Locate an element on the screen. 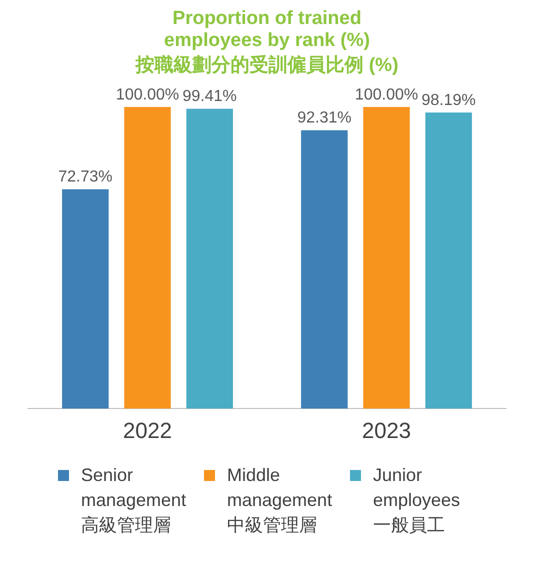 The height and width of the screenshot is (564, 534). chart-title: Proportion of trained employees by rank (%) is located at coordinates (267, 29).